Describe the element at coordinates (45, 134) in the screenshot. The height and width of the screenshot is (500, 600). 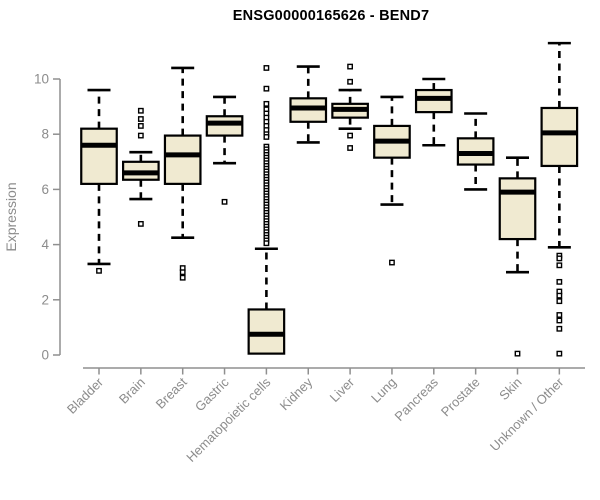
I see `y-tick-label: 8` at that location.